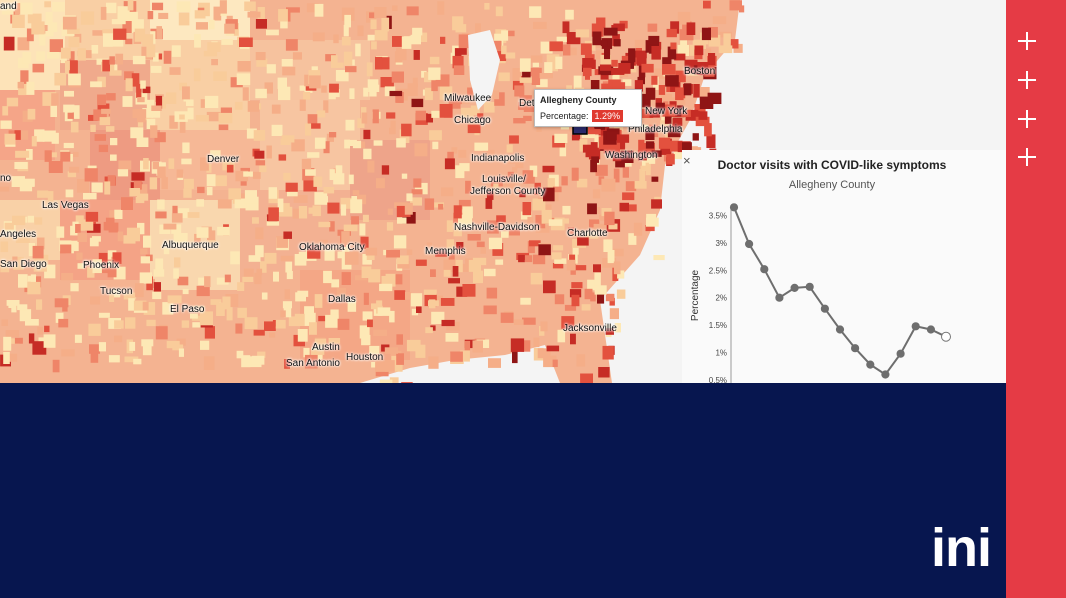 The width and height of the screenshot is (1066, 598). I want to click on series-line, so click(840, 291).